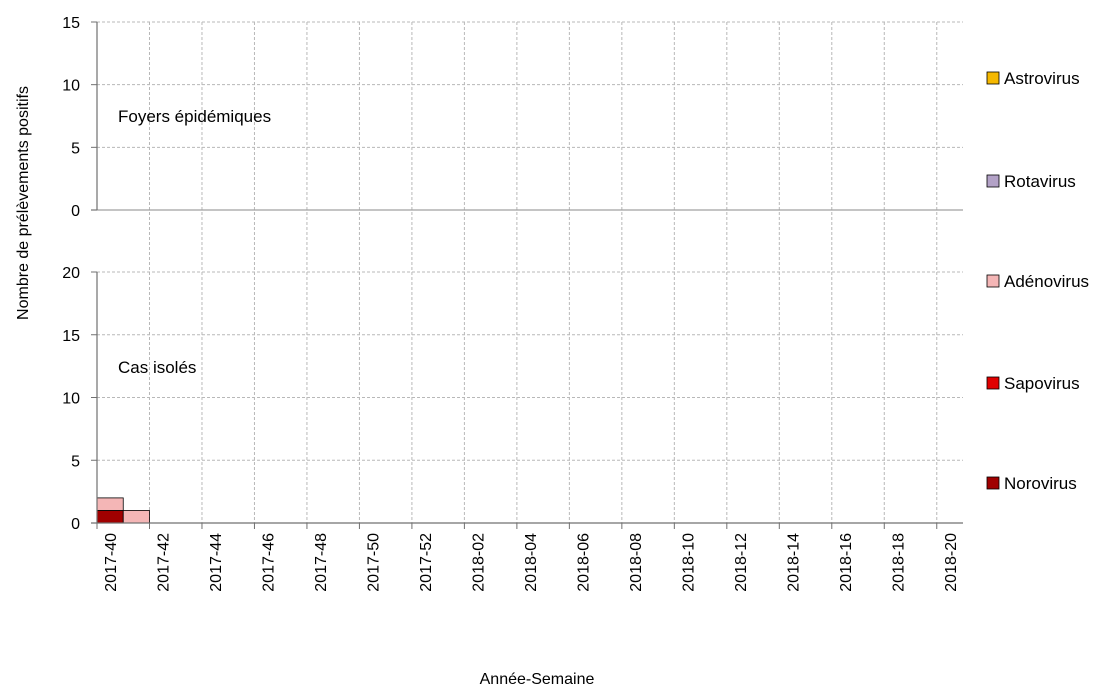 The height and width of the screenshot is (687, 1096). Describe the element at coordinates (1042, 383) in the screenshot. I see `legend-label: Sapovirus` at that location.